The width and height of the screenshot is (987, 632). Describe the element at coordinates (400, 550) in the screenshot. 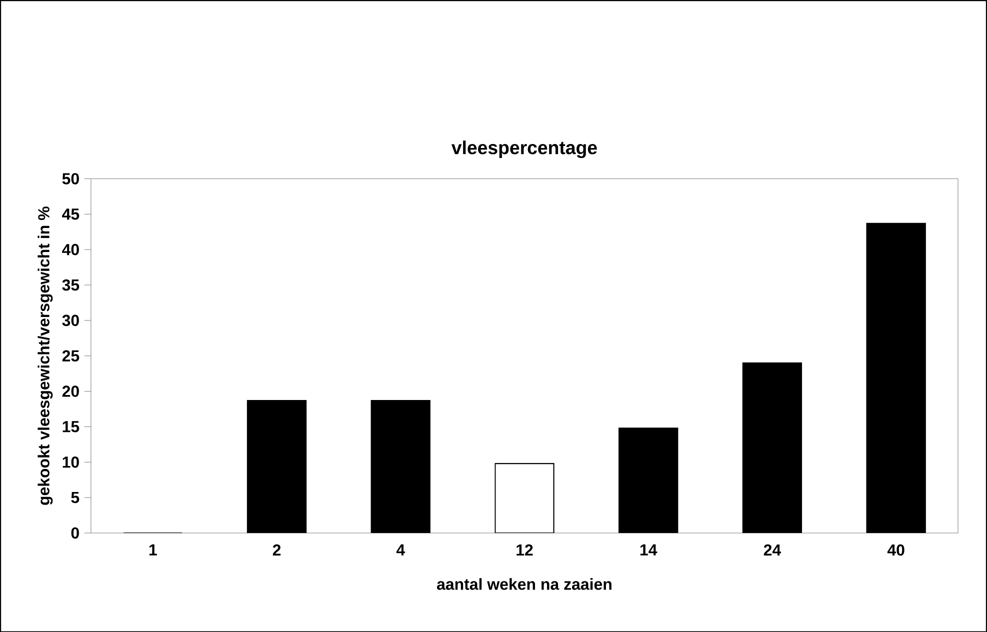

I see `x-tick-label: 4` at that location.